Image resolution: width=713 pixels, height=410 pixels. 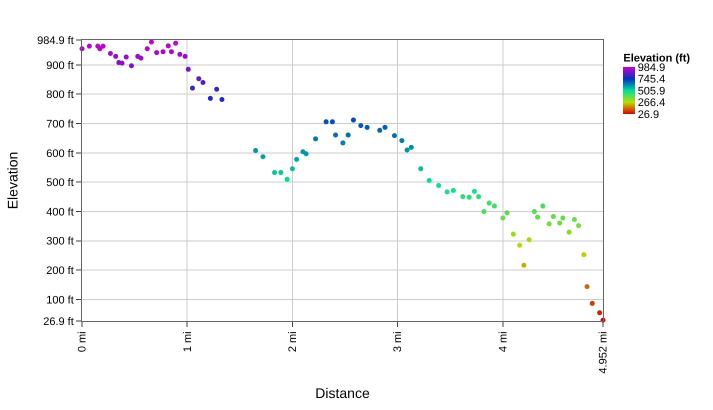 I want to click on y-axis-title: Elevation, so click(x=12, y=181).